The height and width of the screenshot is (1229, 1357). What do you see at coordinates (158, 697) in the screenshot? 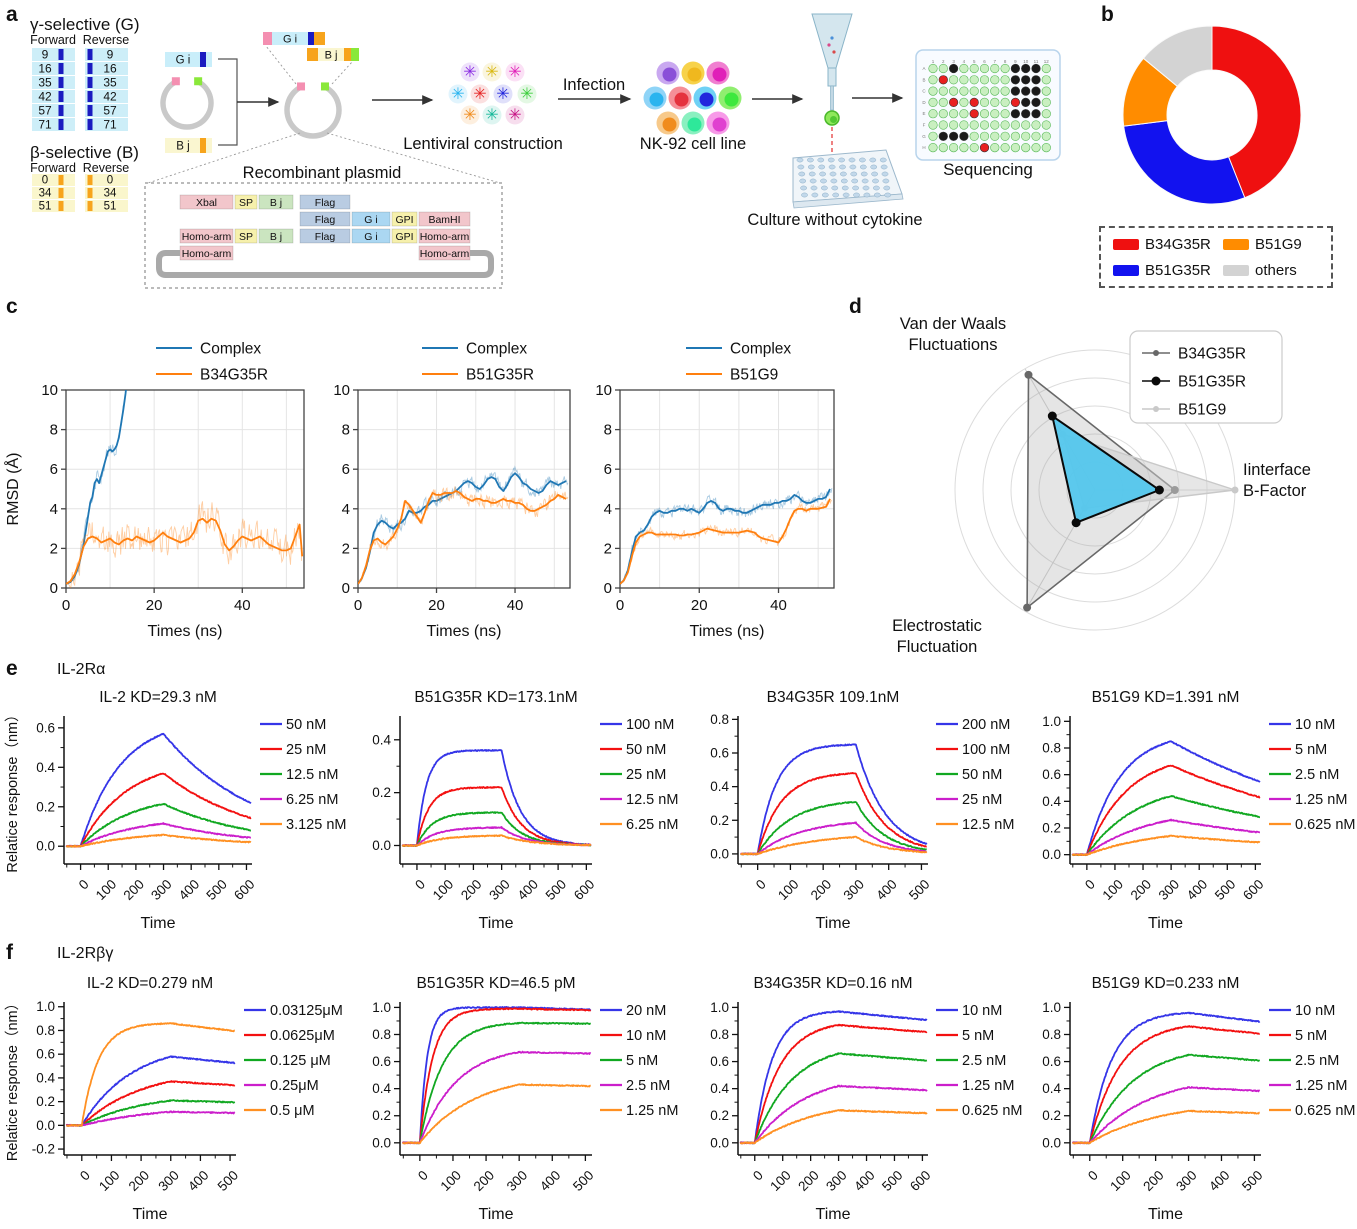
I see `chart-title: IL-2 KD=29.3 nM` at bounding box center [158, 697].